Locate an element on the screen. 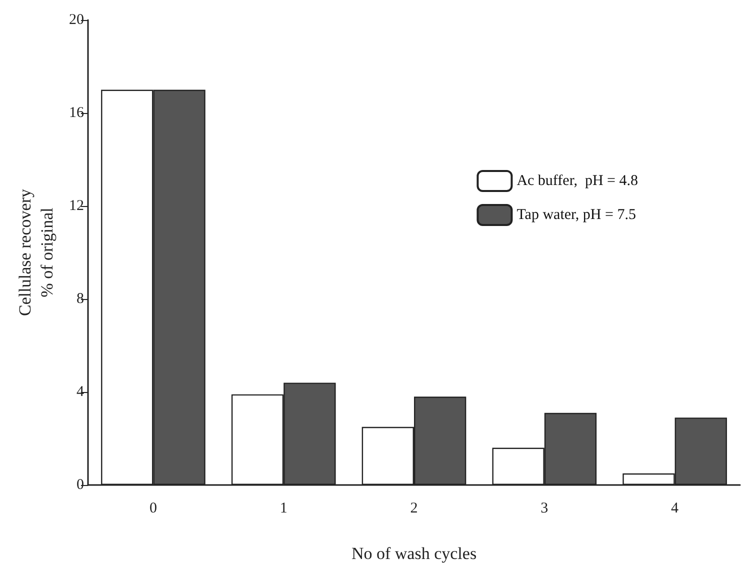  y-tick-label: 12 is located at coordinates (76, 206).